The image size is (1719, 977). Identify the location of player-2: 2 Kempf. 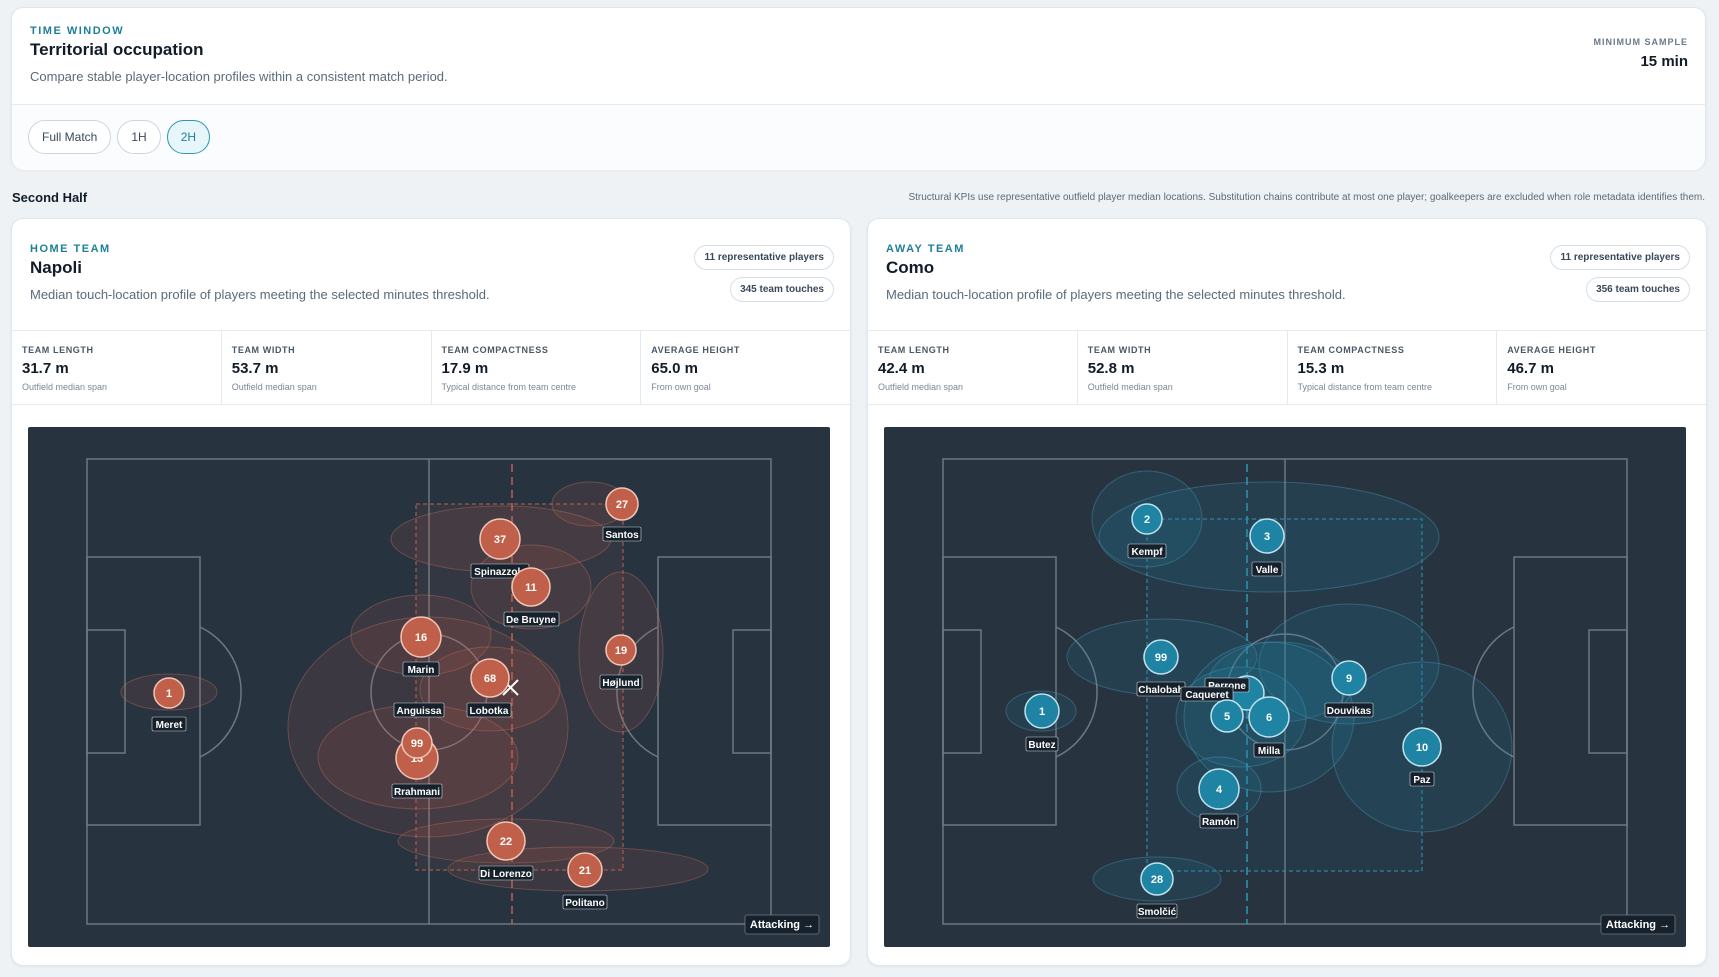
(1147, 531).